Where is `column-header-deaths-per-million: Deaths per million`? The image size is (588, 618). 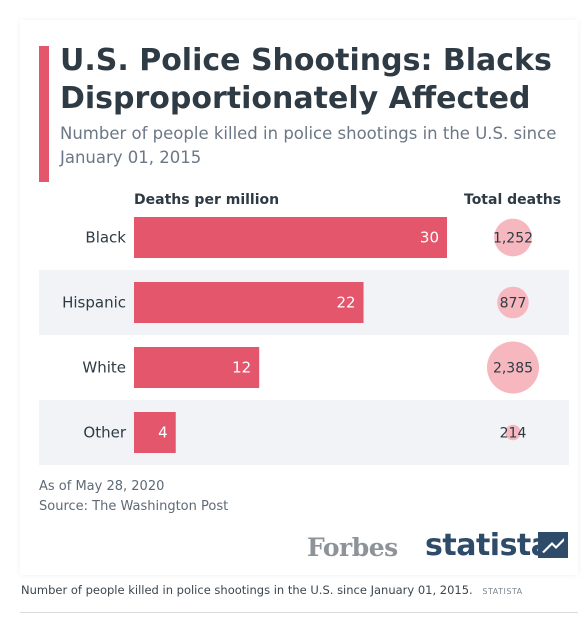 column-header-deaths-per-million: Deaths per million is located at coordinates (207, 200).